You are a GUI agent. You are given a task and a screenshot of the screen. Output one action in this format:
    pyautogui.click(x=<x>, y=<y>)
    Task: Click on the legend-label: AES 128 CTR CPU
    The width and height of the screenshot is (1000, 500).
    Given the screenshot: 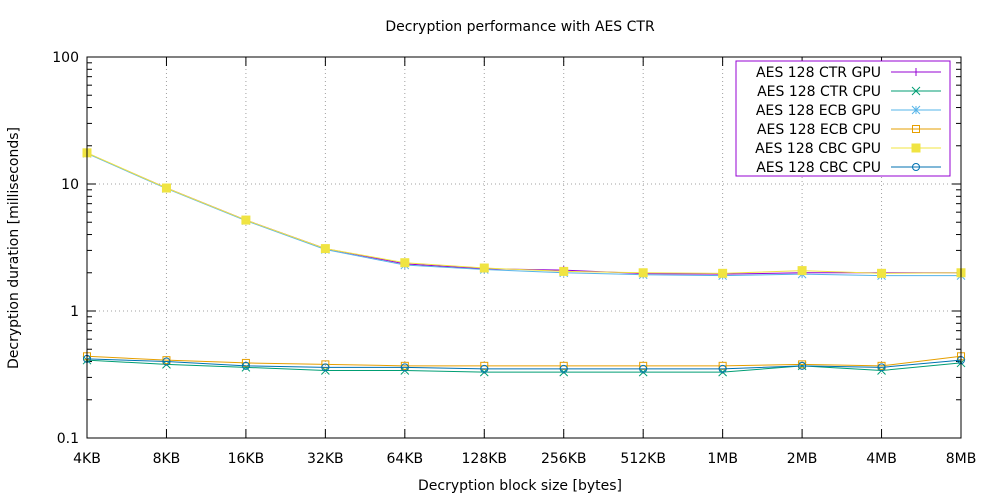 What is the action you would take?
    pyautogui.click(x=819, y=92)
    